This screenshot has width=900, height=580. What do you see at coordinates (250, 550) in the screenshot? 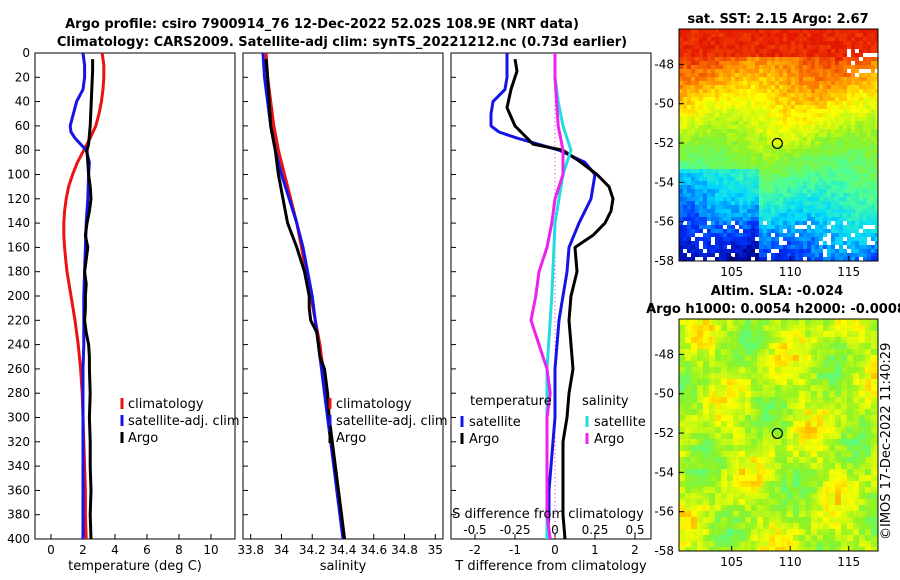
I see `salinity-xtick-label: 33.8` at bounding box center [250, 550].